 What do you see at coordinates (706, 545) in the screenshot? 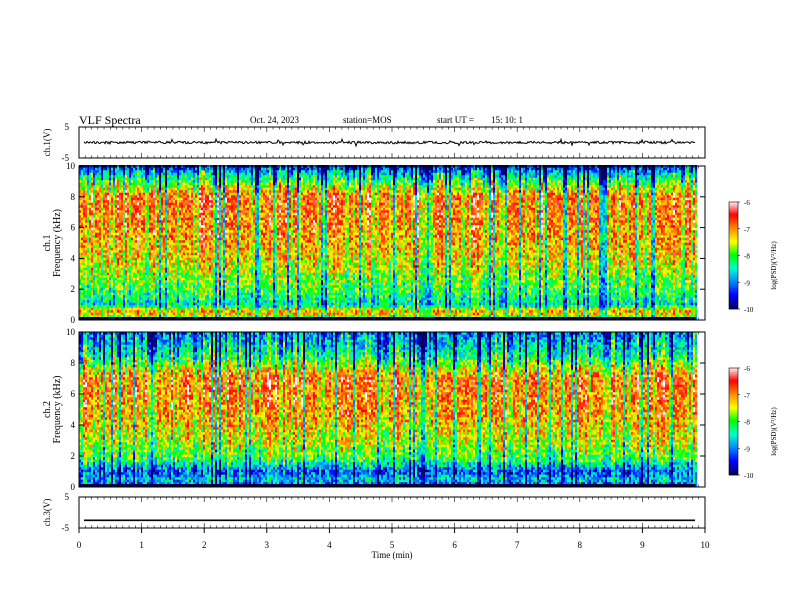
I see `x-tick-label: 10` at bounding box center [706, 545].